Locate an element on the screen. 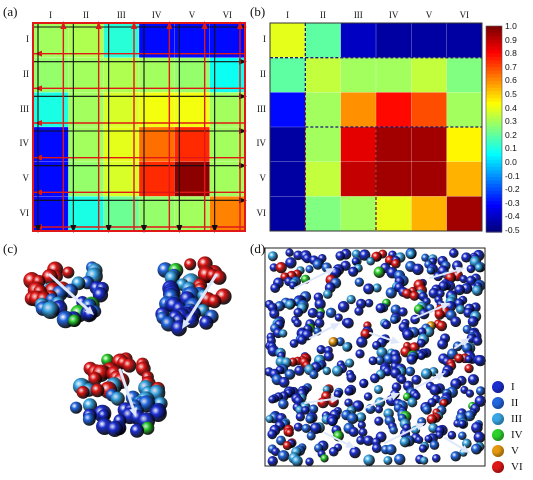 The width and height of the screenshot is (533, 480). legend-label: II is located at coordinates (515, 403).